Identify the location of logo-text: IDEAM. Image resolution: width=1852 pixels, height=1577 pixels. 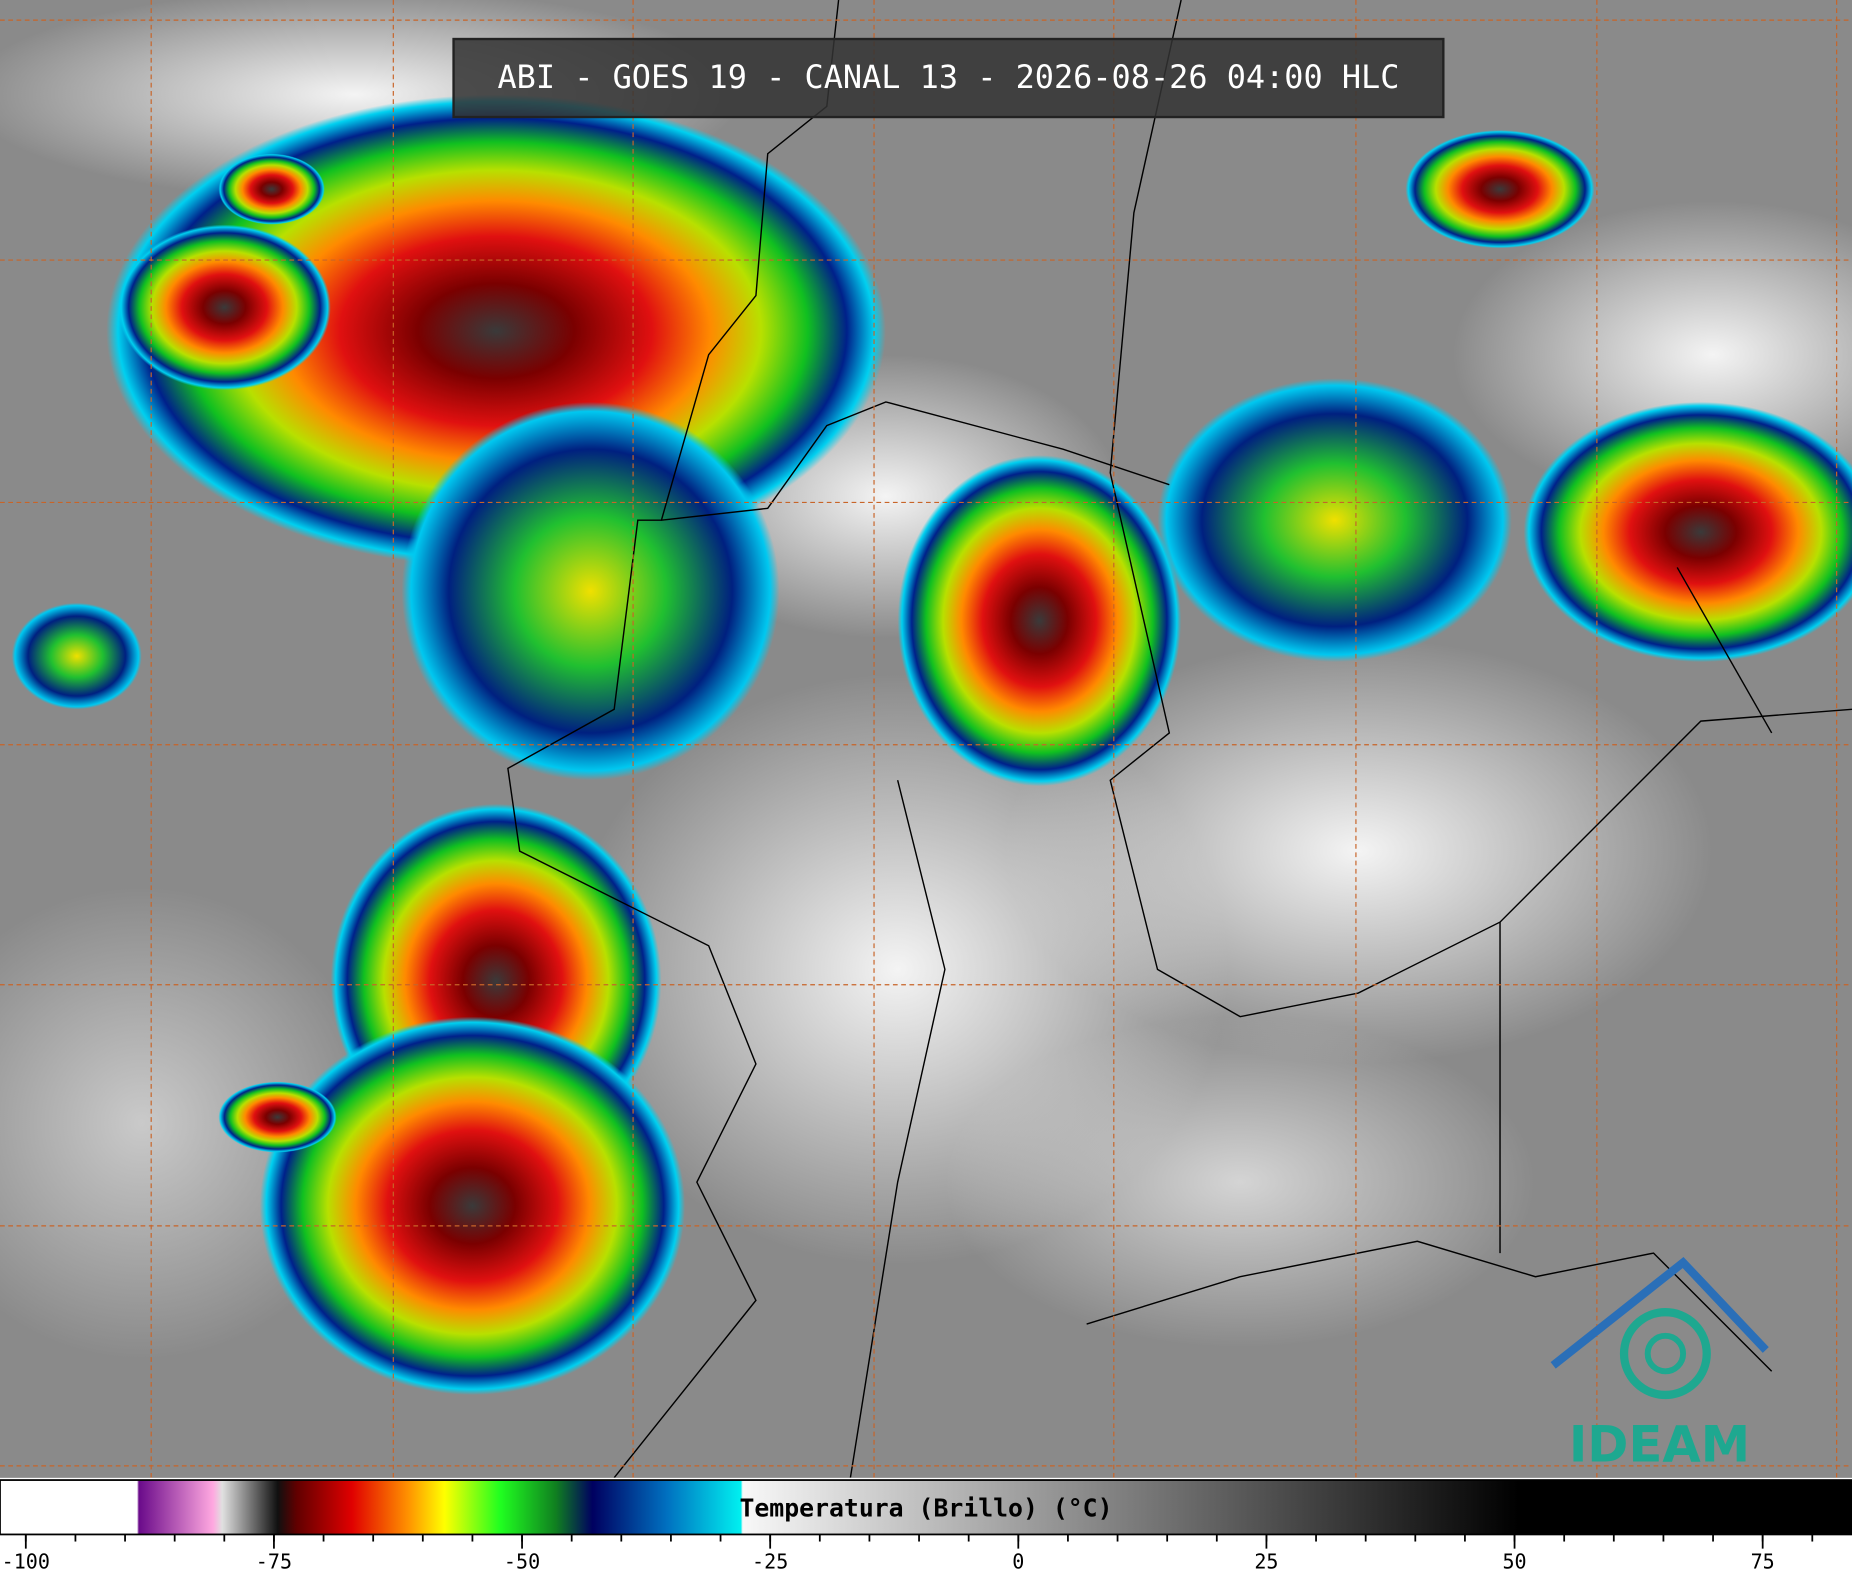
(1659, 1445).